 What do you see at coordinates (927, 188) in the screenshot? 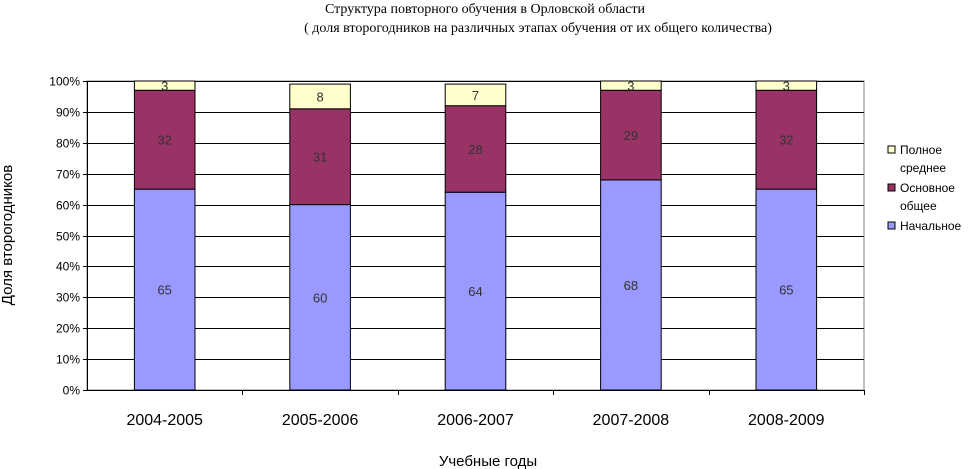
I see `legend-label: Основное` at bounding box center [927, 188].